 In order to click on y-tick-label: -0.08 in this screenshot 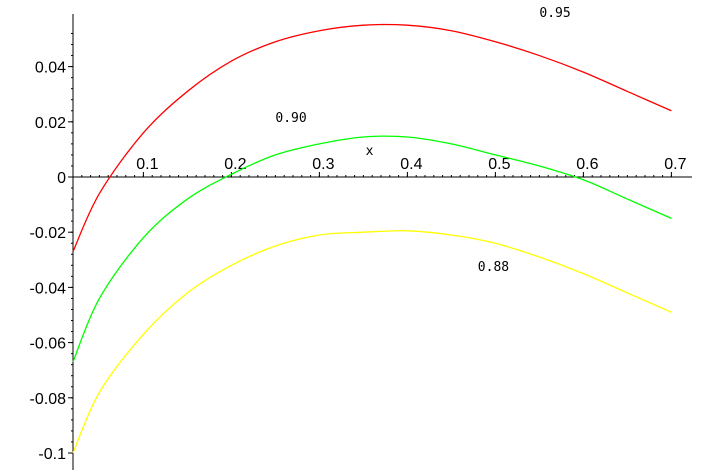, I will do `click(48, 399)`.